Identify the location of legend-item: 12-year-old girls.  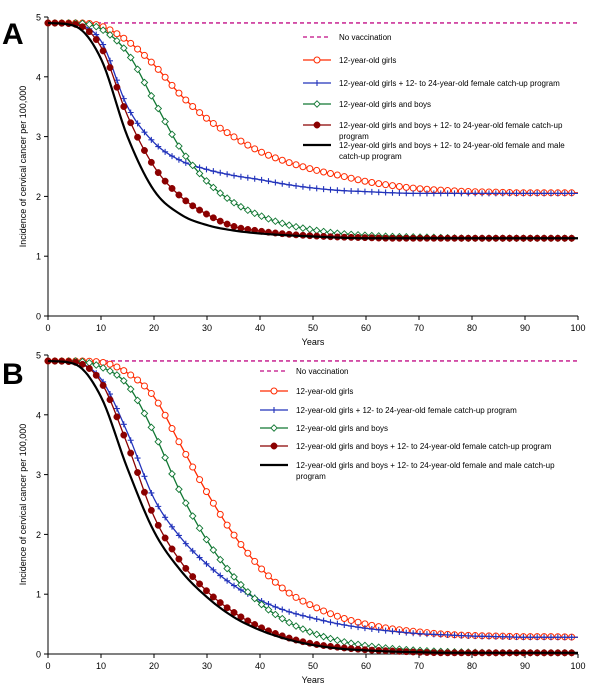
(306, 391).